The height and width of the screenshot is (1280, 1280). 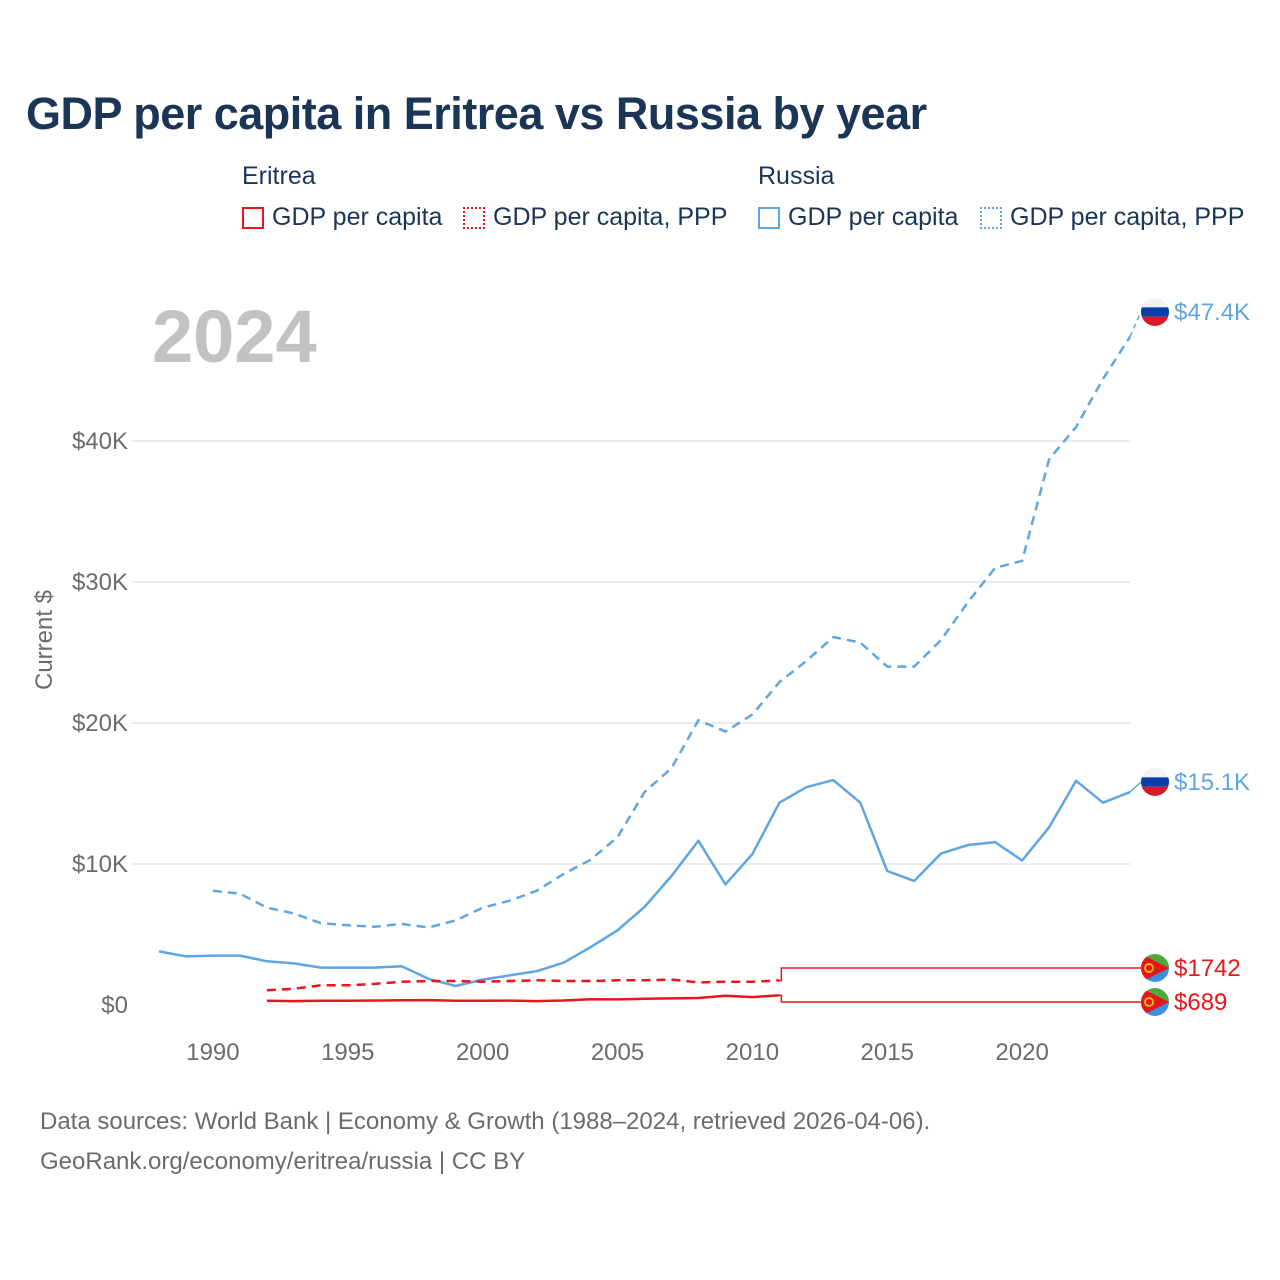 What do you see at coordinates (991, 217) in the screenshot?
I see `legend-swatch-dotted-blue` at bounding box center [991, 217].